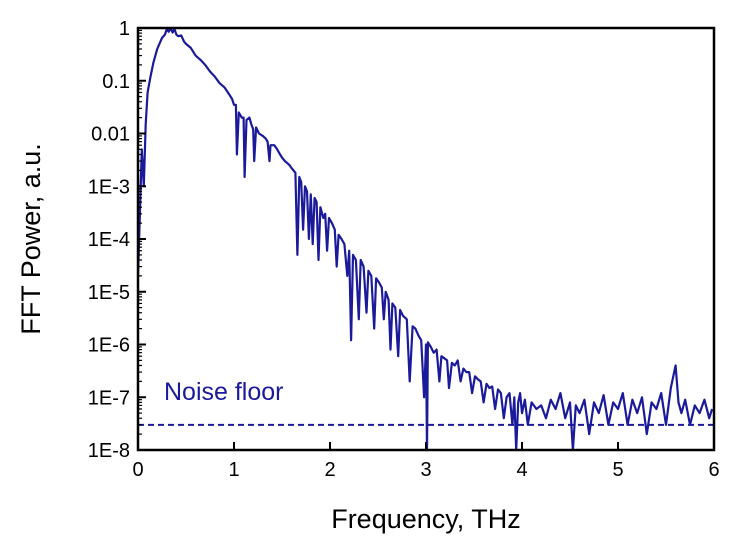 This screenshot has height=553, width=737. What do you see at coordinates (109, 187) in the screenshot?
I see `y-tick-label: 1E-3` at bounding box center [109, 187].